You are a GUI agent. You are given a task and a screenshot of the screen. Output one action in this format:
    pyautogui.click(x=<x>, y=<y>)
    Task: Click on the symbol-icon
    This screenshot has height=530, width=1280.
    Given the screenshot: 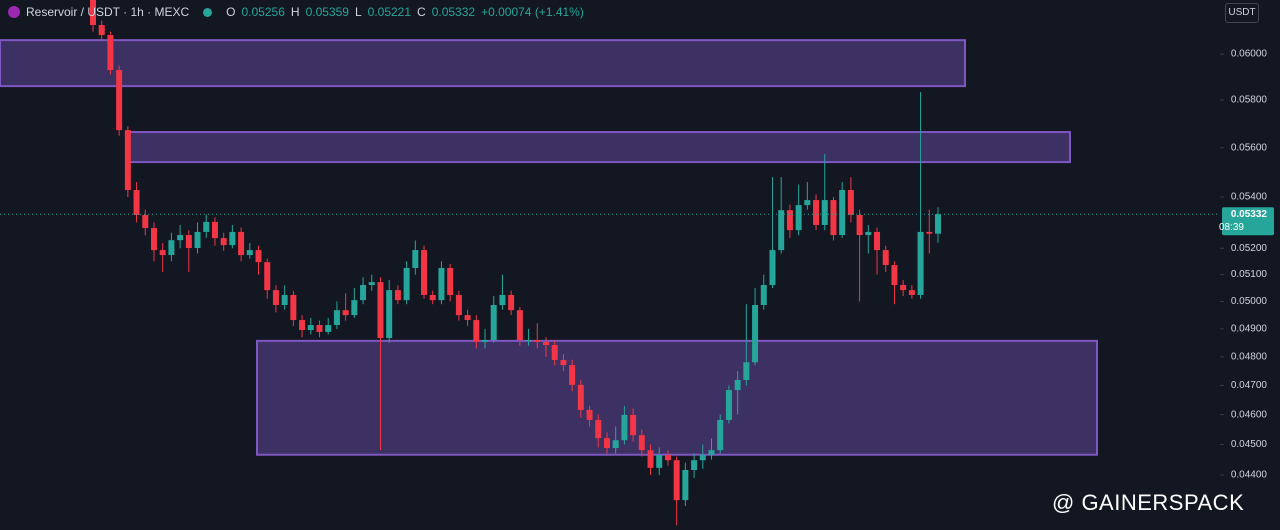 What is the action you would take?
    pyautogui.click(x=14, y=12)
    